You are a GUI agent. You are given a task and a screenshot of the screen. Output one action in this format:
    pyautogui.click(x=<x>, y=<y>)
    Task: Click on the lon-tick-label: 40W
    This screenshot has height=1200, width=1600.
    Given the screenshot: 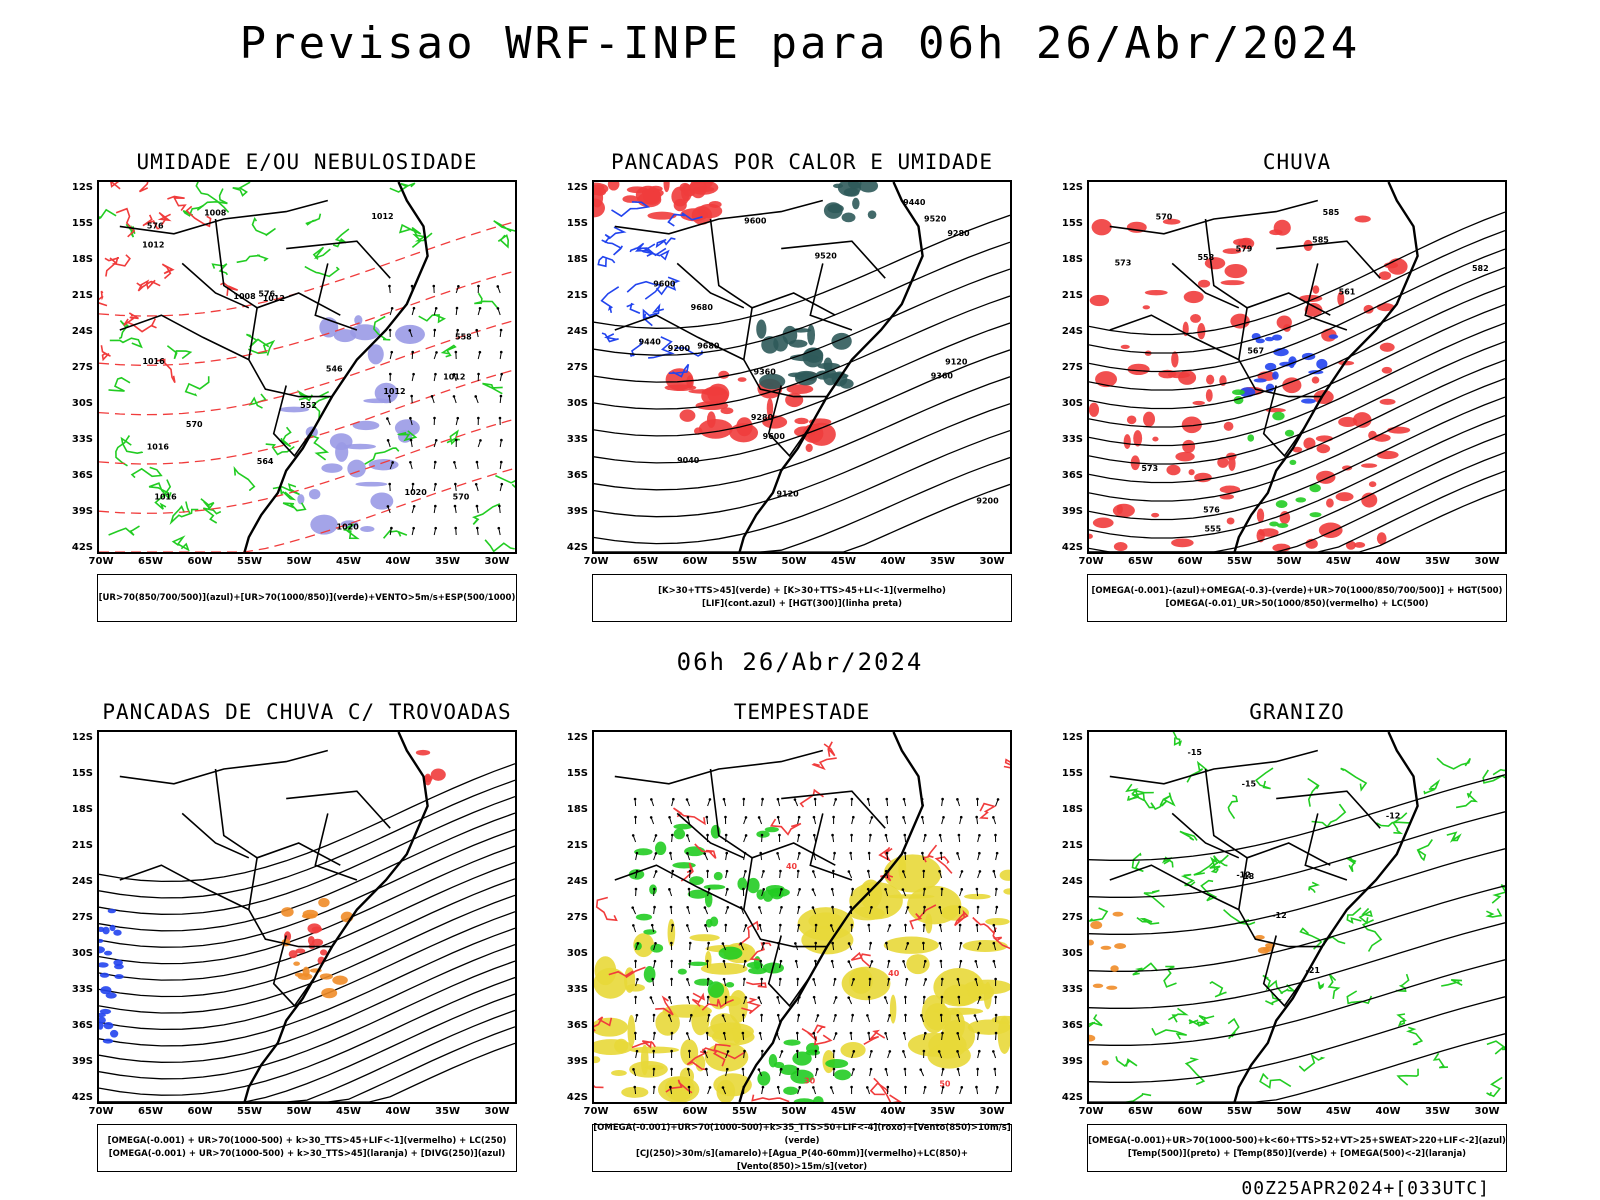 What is the action you would take?
    pyautogui.click(x=893, y=561)
    